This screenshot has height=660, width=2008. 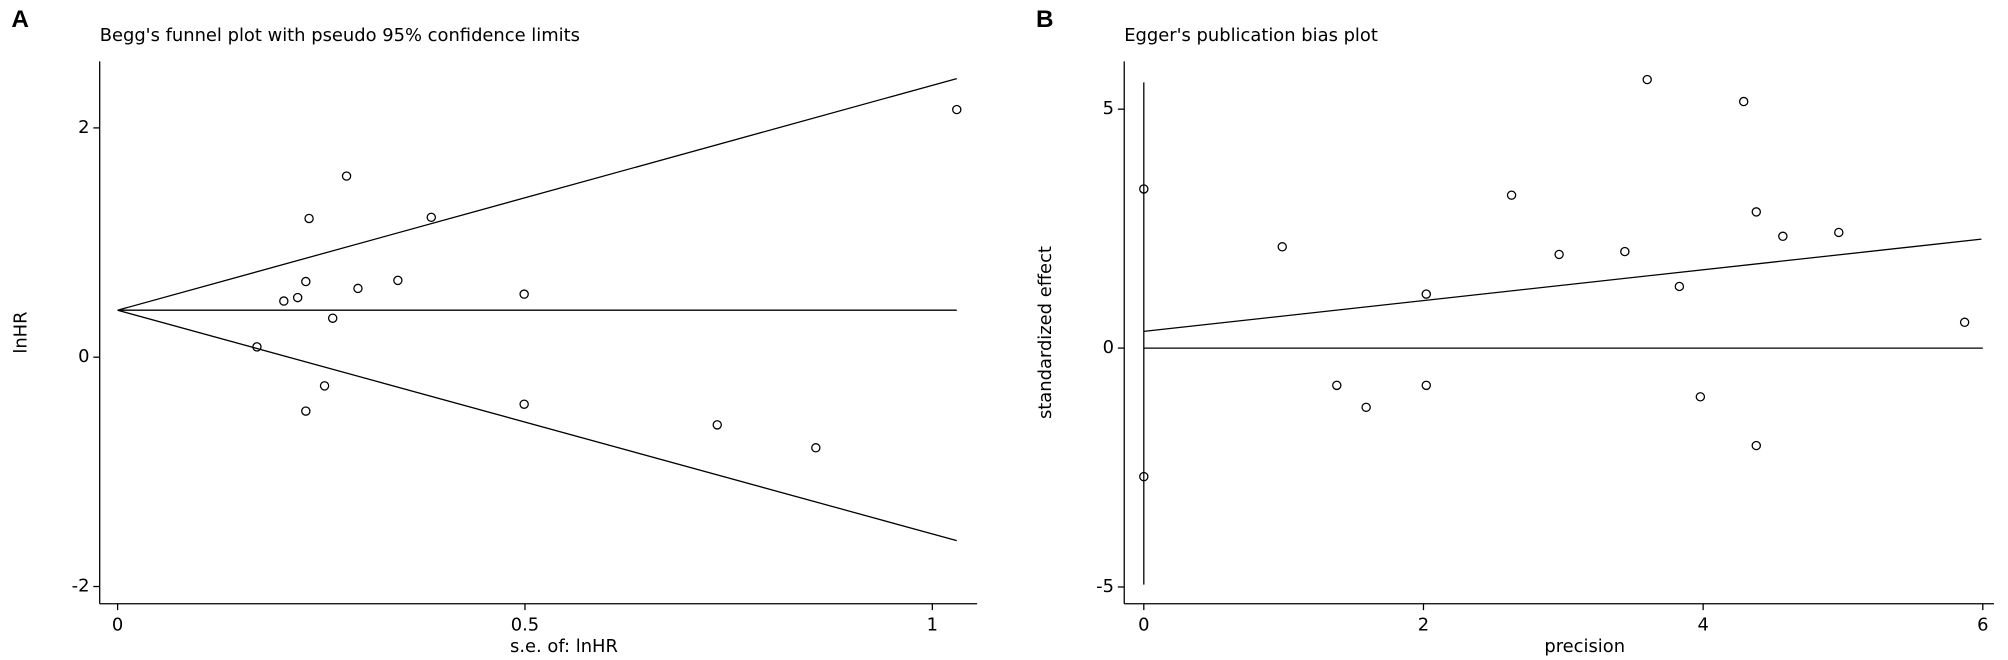 I want to click on y-tick-label: -5, so click(x=1105, y=586).